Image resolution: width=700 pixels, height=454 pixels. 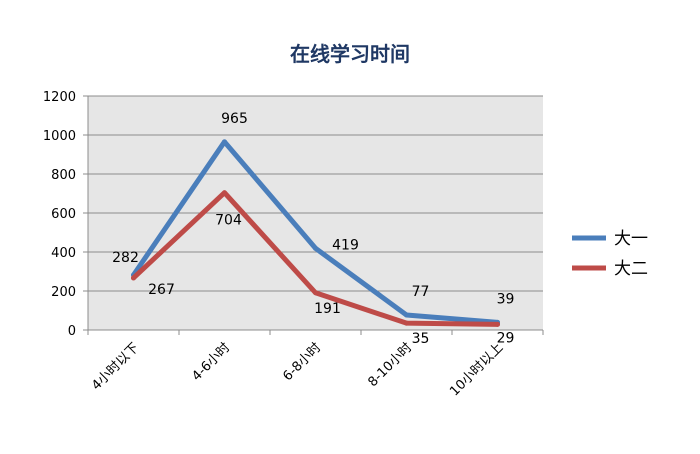 What do you see at coordinates (506, 299) in the screenshot?
I see `data-label: 39` at bounding box center [506, 299].